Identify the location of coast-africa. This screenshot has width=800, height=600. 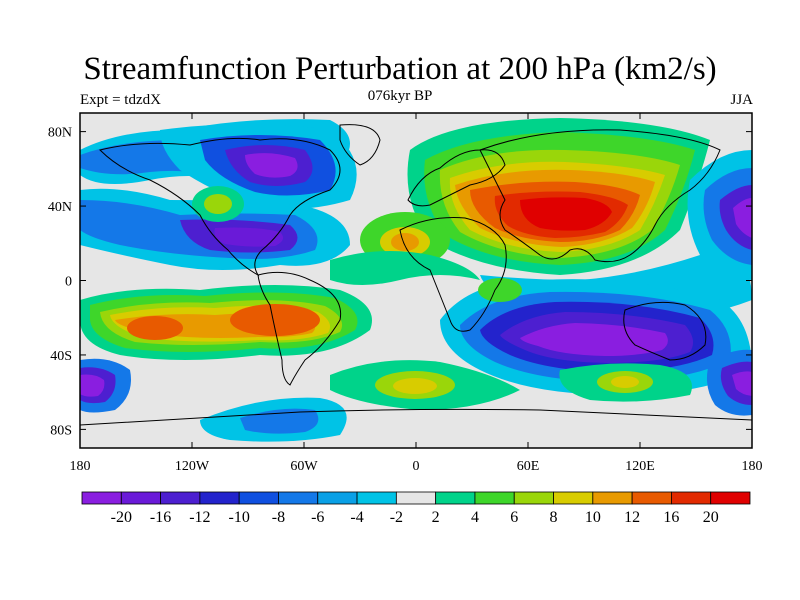
(453, 274).